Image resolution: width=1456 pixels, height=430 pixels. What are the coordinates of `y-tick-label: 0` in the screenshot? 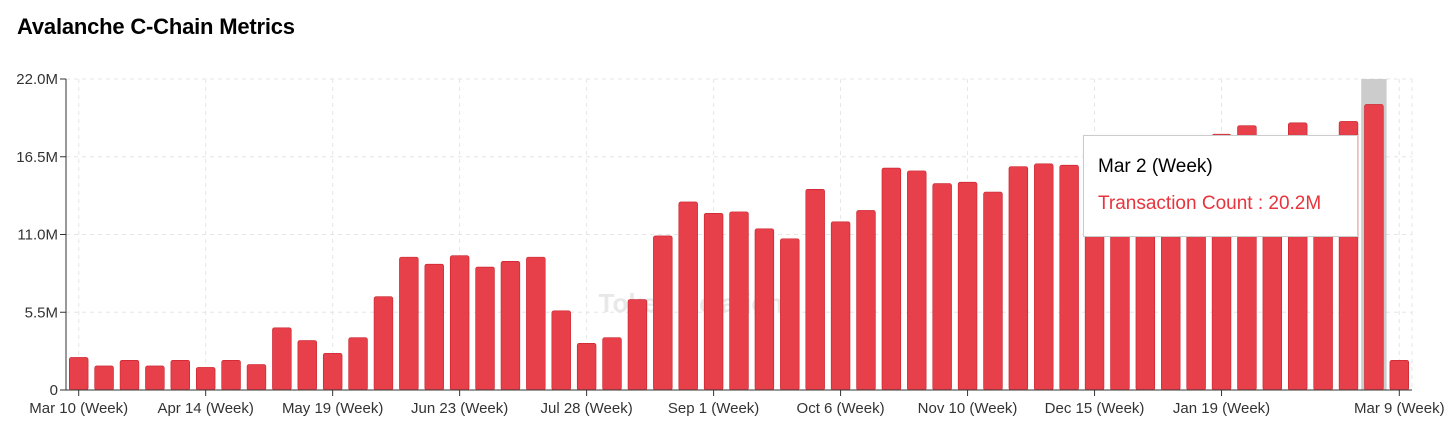 It's located at (54, 390).